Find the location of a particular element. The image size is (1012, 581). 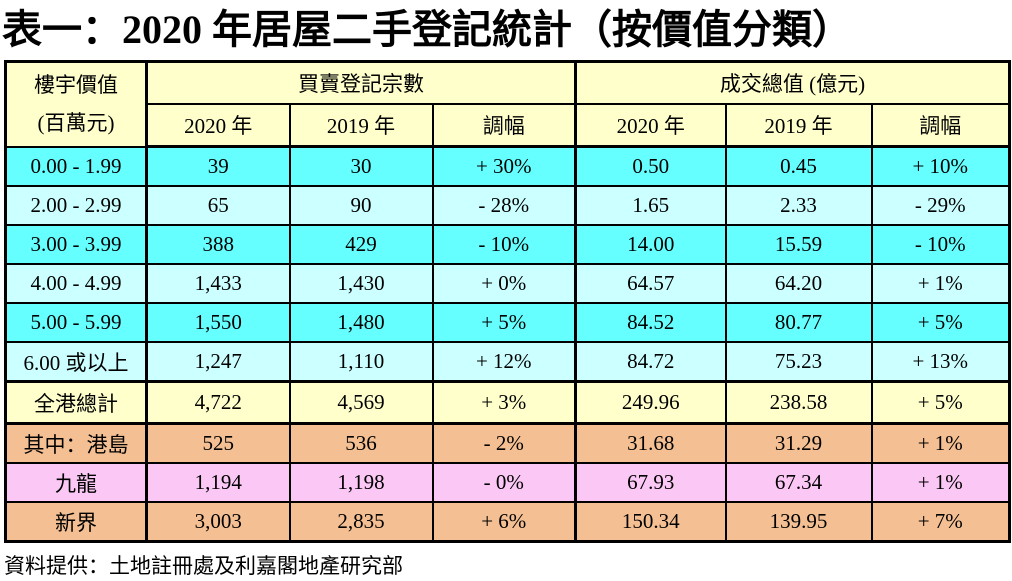

table-cell: 139.95 is located at coordinates (798, 522).